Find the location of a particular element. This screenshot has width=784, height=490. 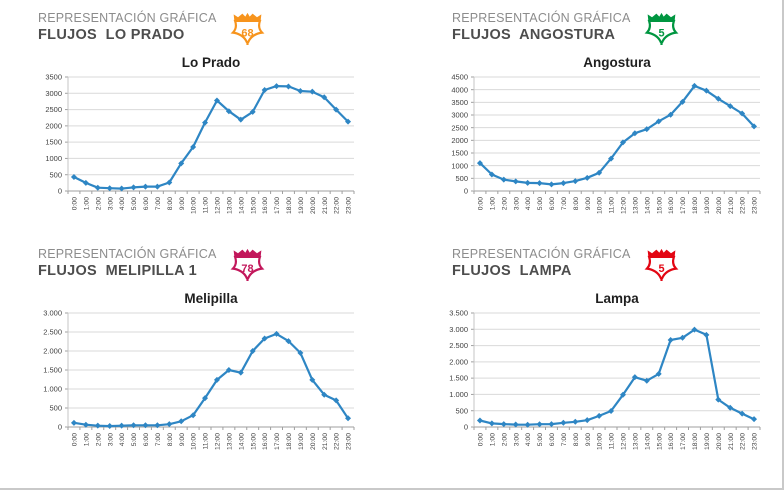

svg-text: 3000 is located at coordinates (53, 93).